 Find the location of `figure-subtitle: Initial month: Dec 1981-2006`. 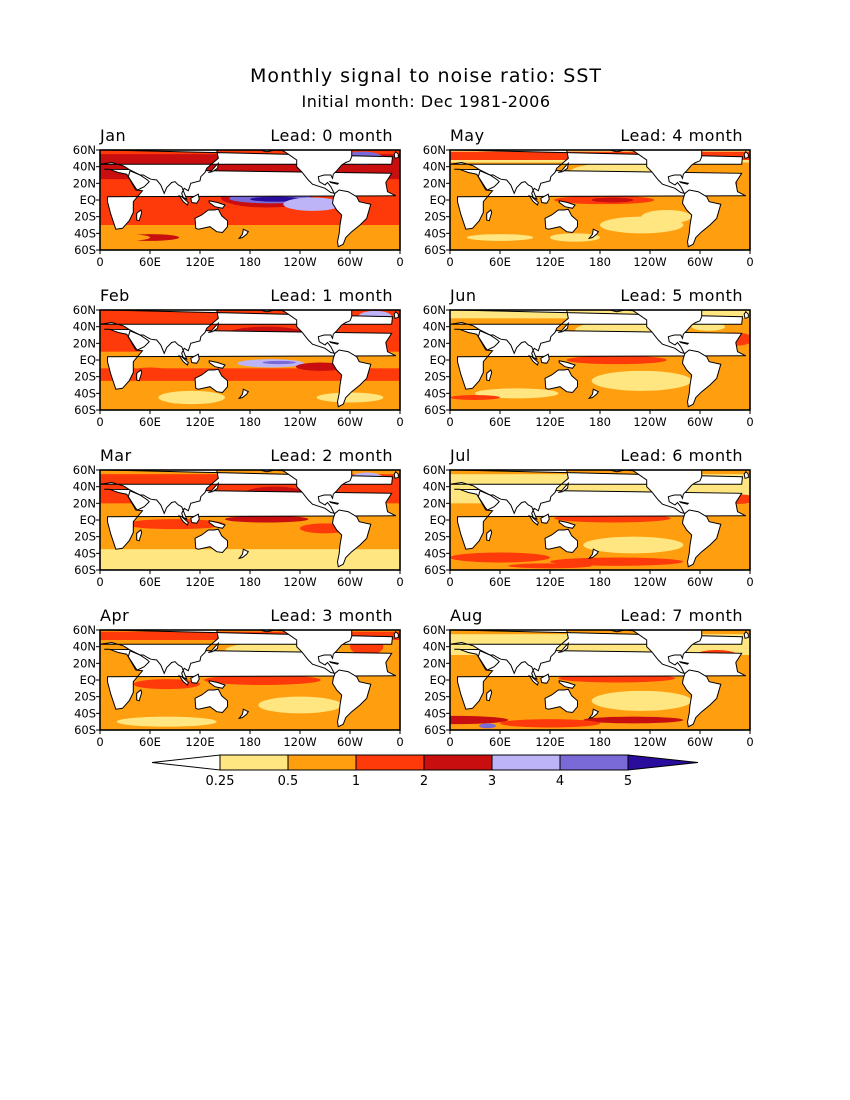

figure-subtitle: Initial month: Dec 1981-2006 is located at coordinates (425, 101).